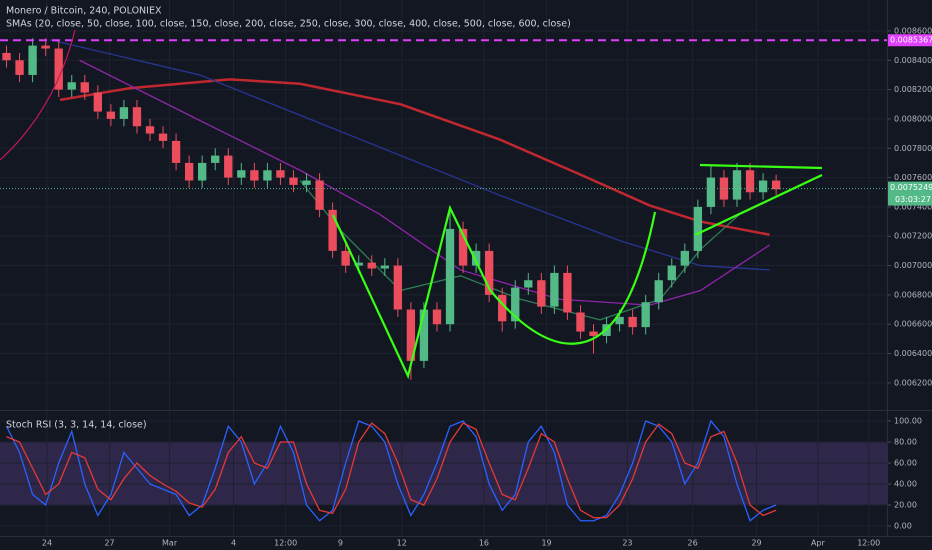 Image resolution: width=932 pixels, height=550 pixels. I want to click on sma-line, so click(534, 250).